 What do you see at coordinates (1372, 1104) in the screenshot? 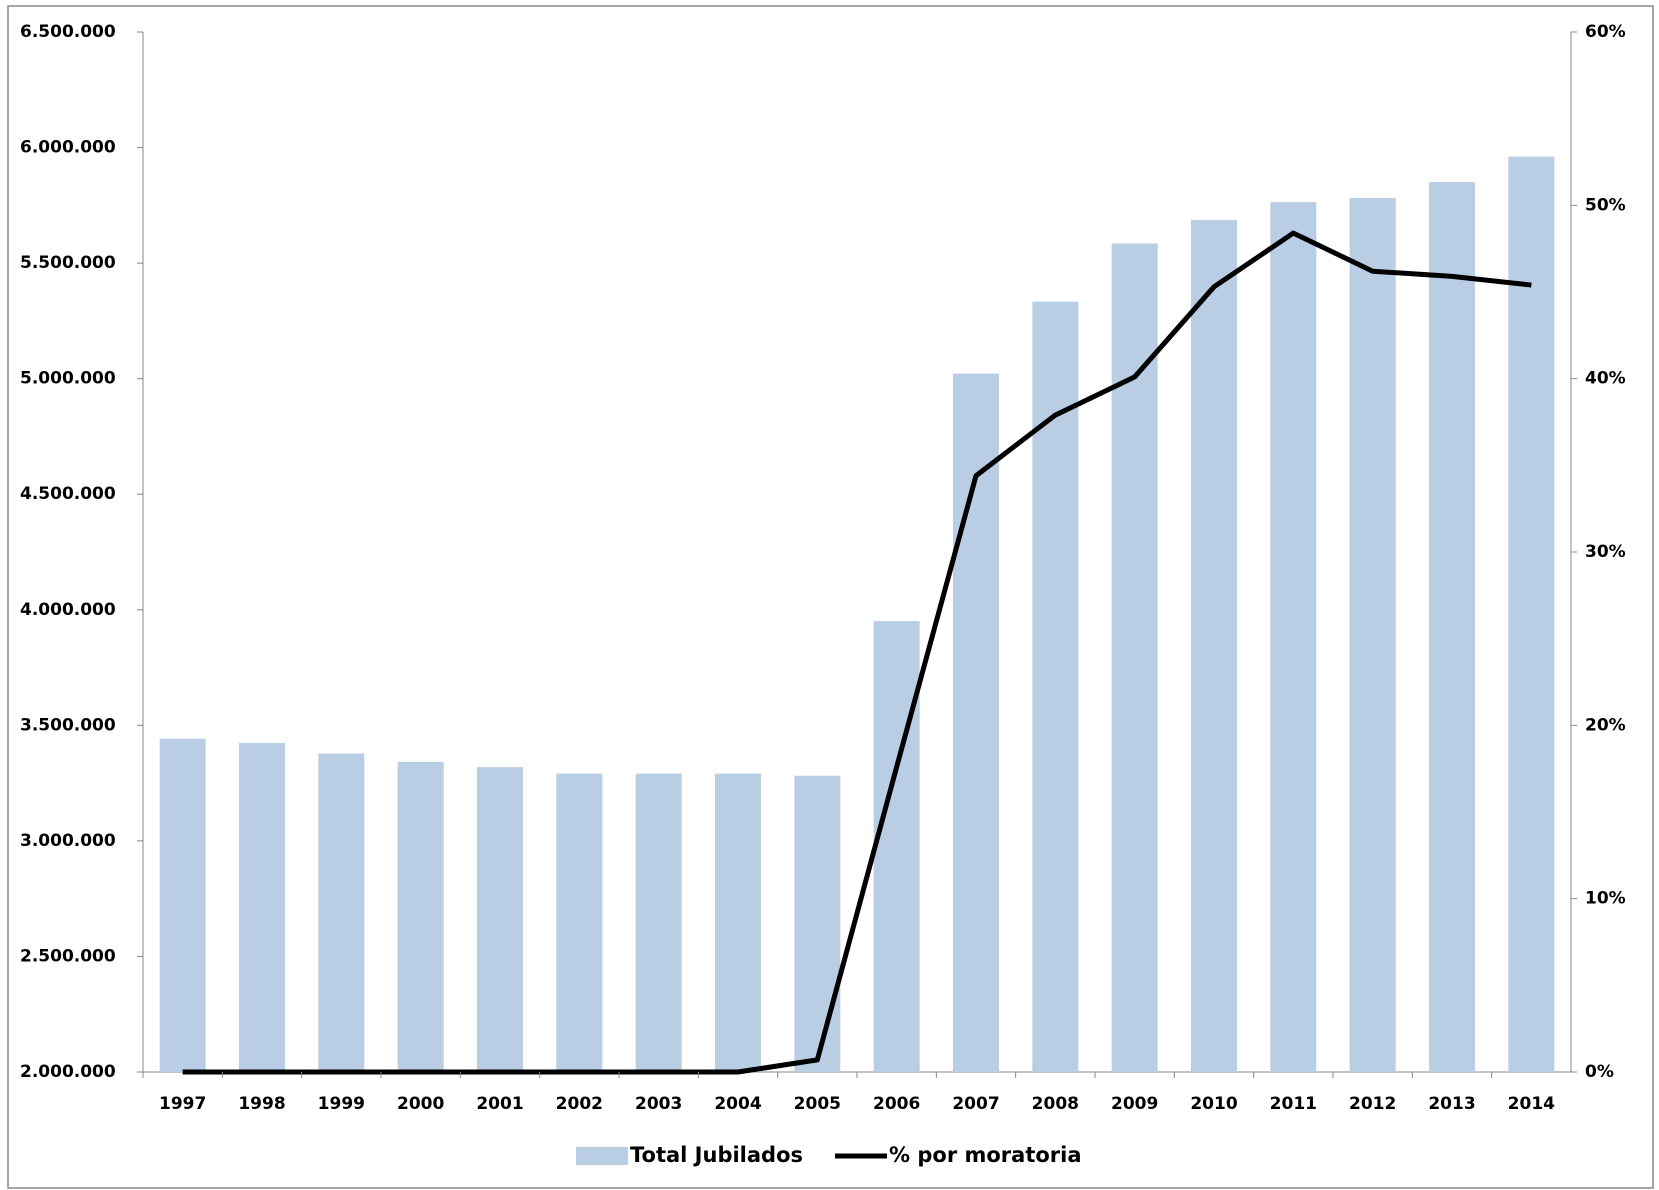
I see `x-tick-label: 2012` at bounding box center [1372, 1104].